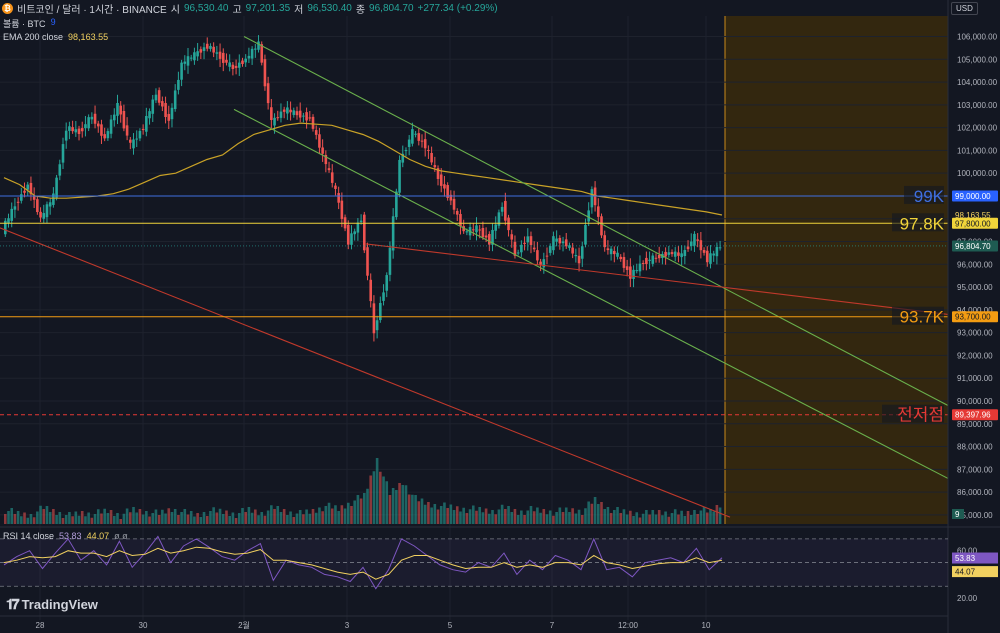 This screenshot has width=1000, height=633. I want to click on rsi-label: RSI 14 close, so click(29, 536).